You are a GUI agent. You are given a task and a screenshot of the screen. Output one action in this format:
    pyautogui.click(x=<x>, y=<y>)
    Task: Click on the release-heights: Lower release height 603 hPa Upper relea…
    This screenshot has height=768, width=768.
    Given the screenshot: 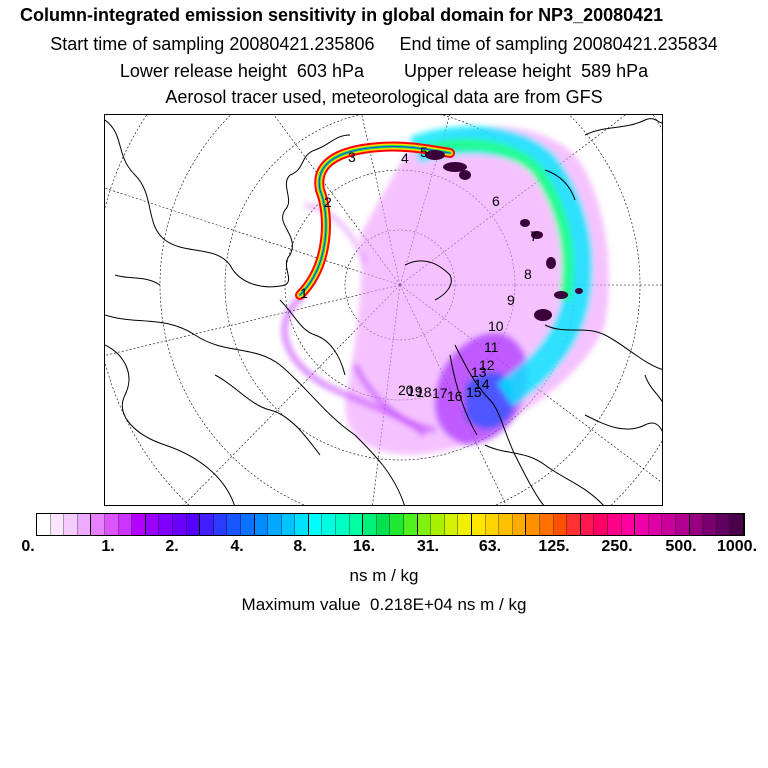 What is the action you would take?
    pyautogui.click(x=384, y=71)
    